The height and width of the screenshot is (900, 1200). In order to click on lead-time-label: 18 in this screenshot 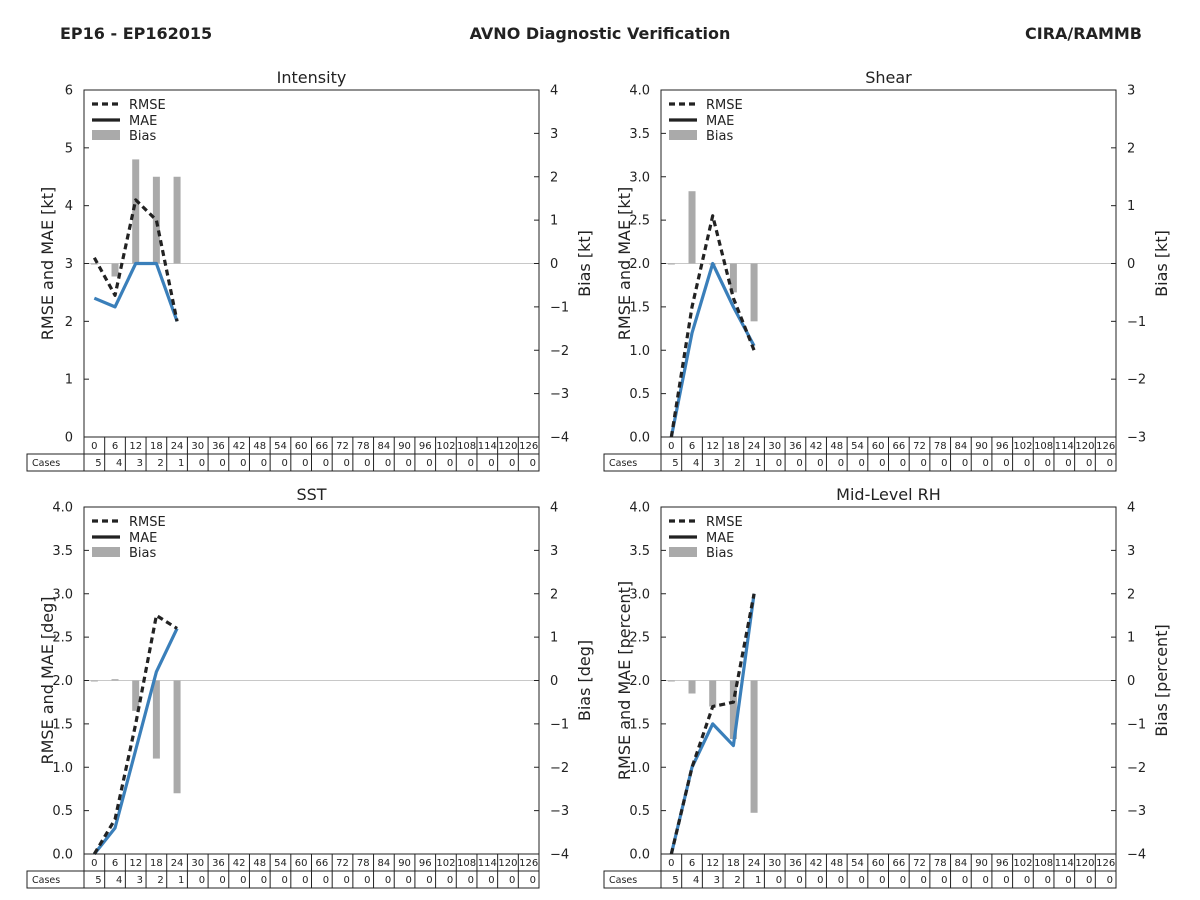, I will do `click(733, 863)`.